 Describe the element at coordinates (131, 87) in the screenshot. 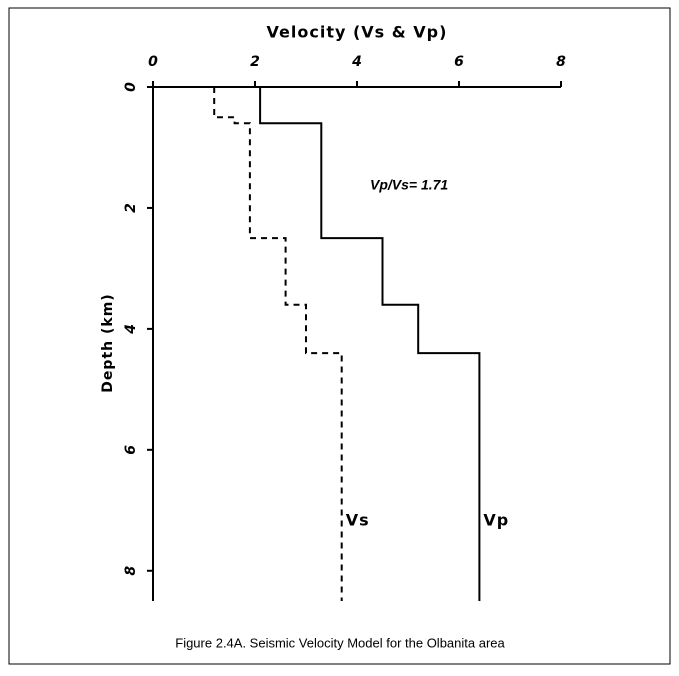

I see `y-tick-label: 0` at that location.